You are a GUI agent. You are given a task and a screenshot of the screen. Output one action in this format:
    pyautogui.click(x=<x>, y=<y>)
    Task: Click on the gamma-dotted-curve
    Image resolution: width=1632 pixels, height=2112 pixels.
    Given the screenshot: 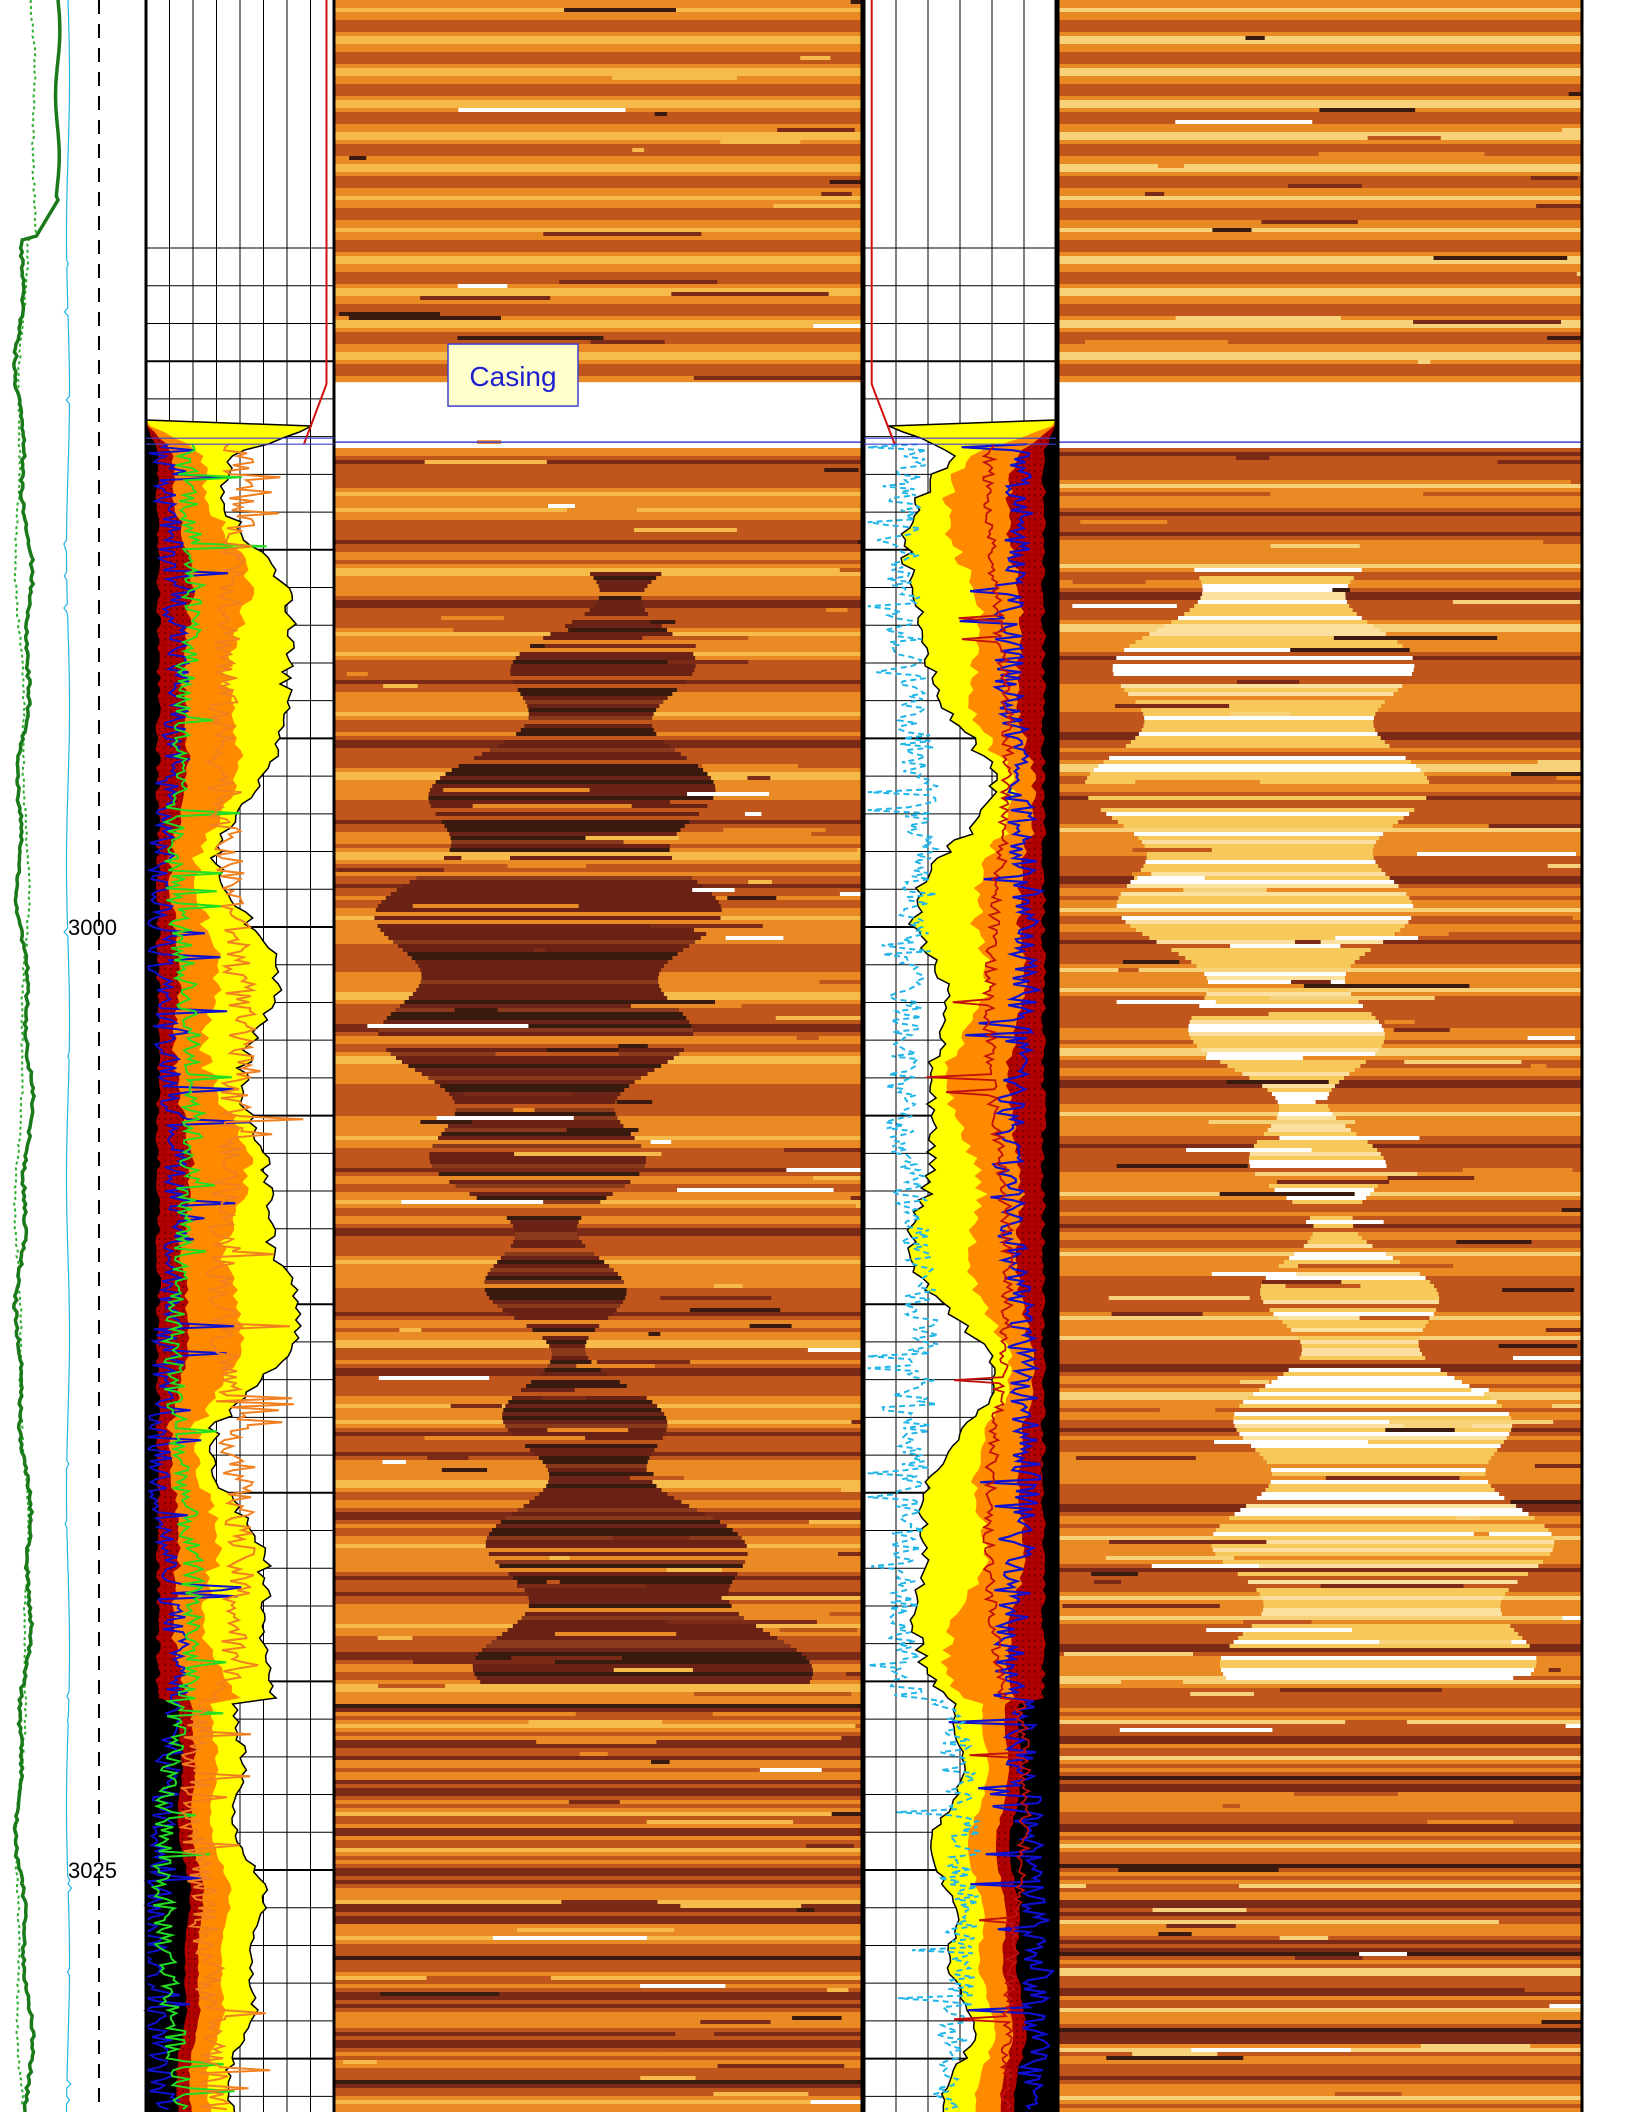 What is the action you would take?
    pyautogui.click(x=25, y=1056)
    